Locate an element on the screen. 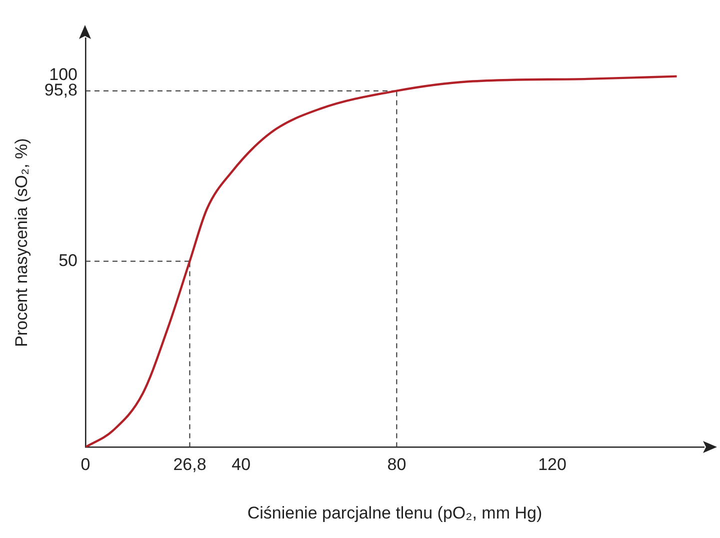 This screenshot has width=720, height=538. x-tick-label: 40 is located at coordinates (241, 464).